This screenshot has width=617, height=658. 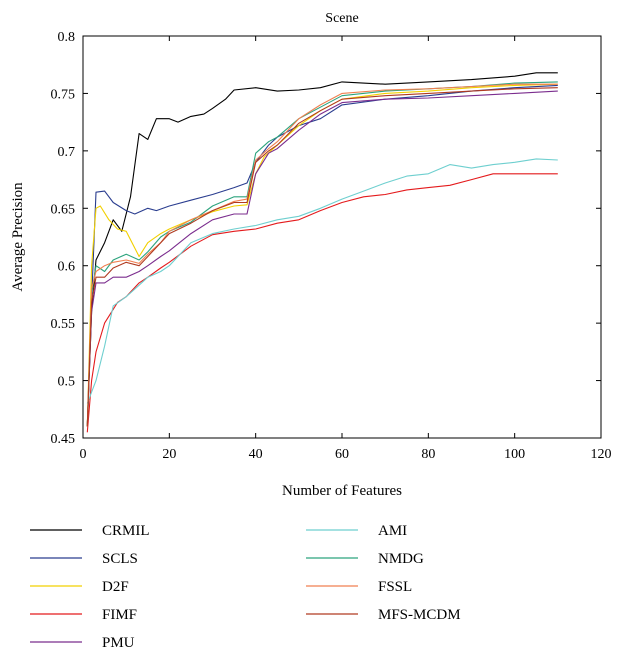 I want to click on y-tick-label: 0.55, so click(x=63, y=324).